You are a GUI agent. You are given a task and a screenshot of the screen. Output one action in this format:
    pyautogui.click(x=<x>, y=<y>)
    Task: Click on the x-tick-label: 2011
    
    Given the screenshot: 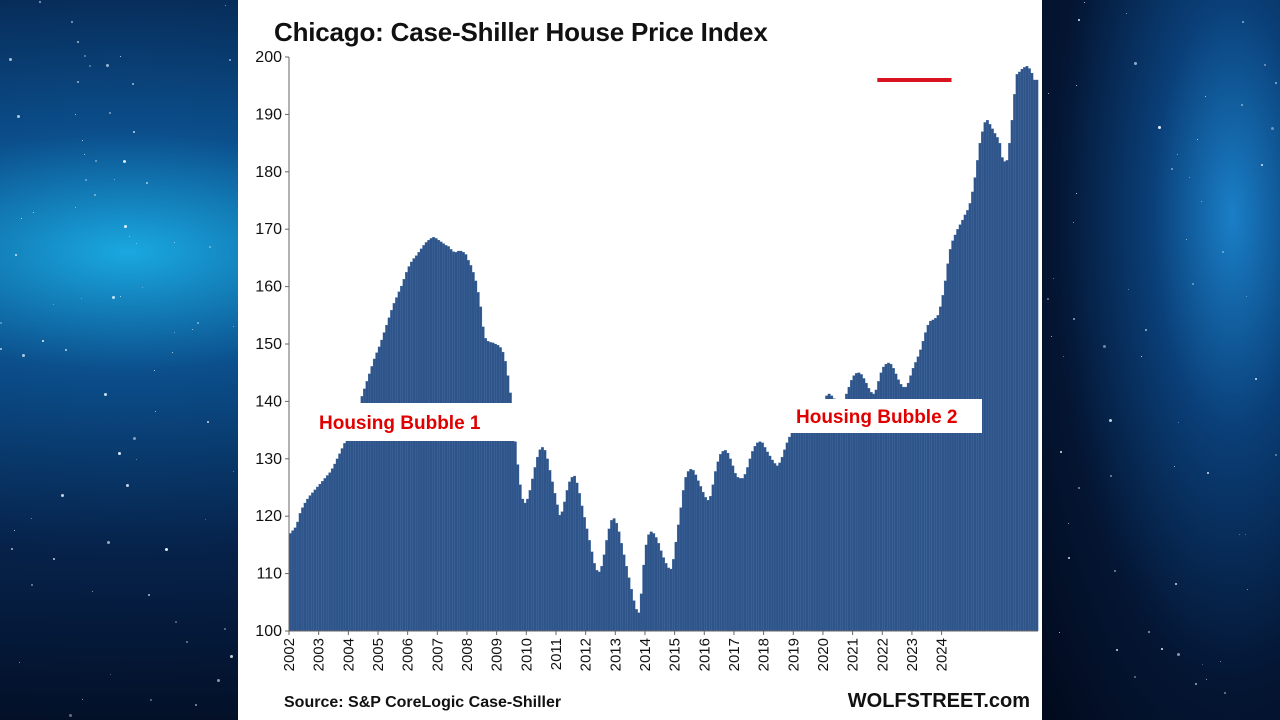 What is the action you would take?
    pyautogui.click(x=556, y=654)
    